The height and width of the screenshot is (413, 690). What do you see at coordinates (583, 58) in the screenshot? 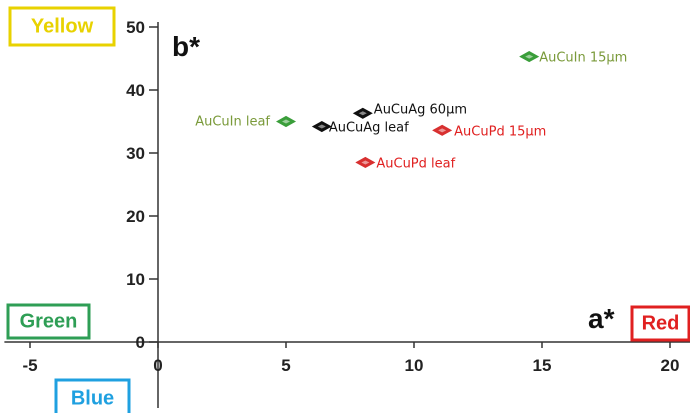
I see `point-label: AuCuIn 15μm` at bounding box center [583, 58].